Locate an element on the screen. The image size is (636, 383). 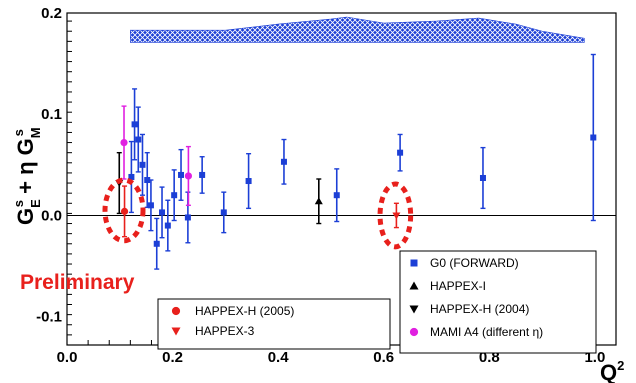
y-axis-label: GEs + η GMs is located at coordinates (27, 176).